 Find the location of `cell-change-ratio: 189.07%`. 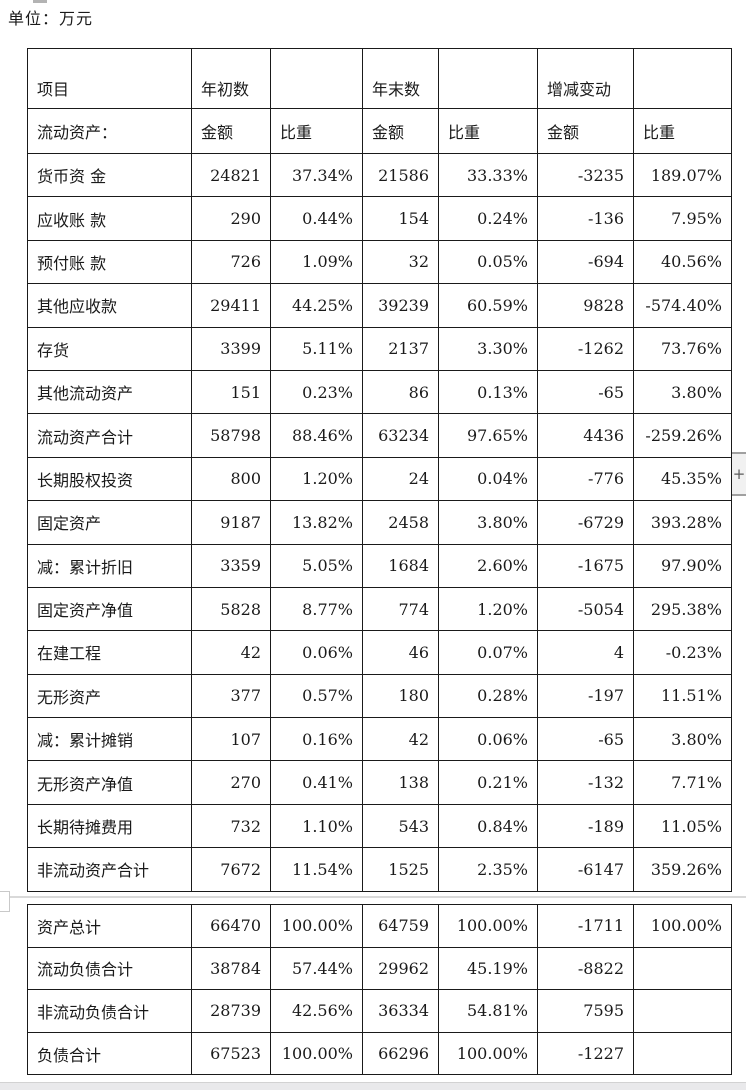

cell-change-ratio: 189.07% is located at coordinates (682, 175).